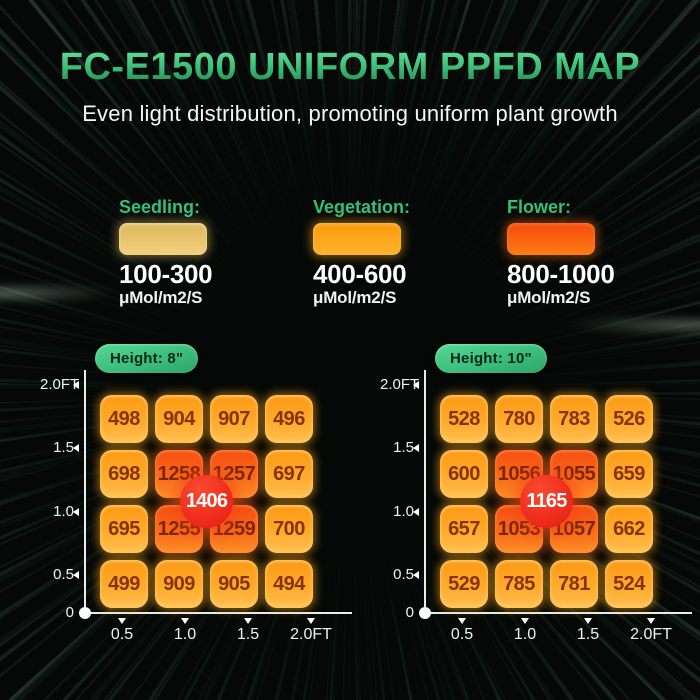 The image size is (700, 700). Describe the element at coordinates (464, 474) in the screenshot. I see `ppfd-cell: 600` at that location.